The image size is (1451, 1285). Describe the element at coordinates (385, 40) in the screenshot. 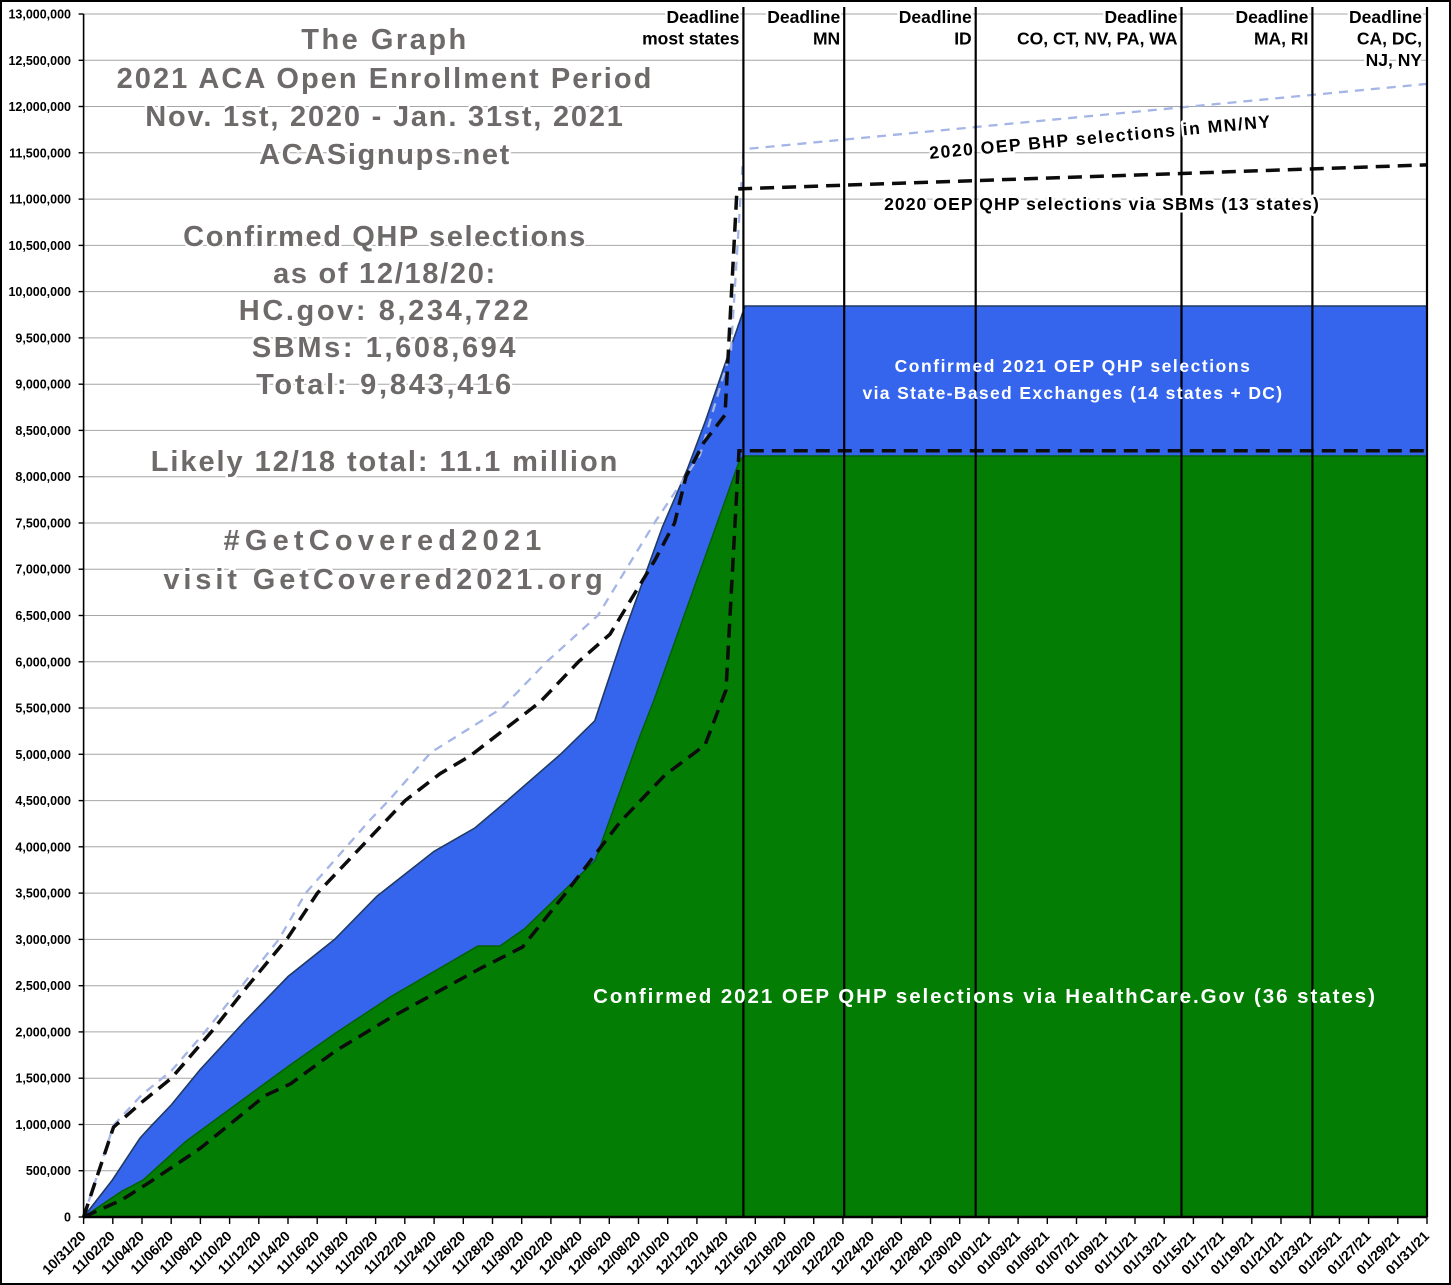

I see `svg-text: The Graph` at that location.